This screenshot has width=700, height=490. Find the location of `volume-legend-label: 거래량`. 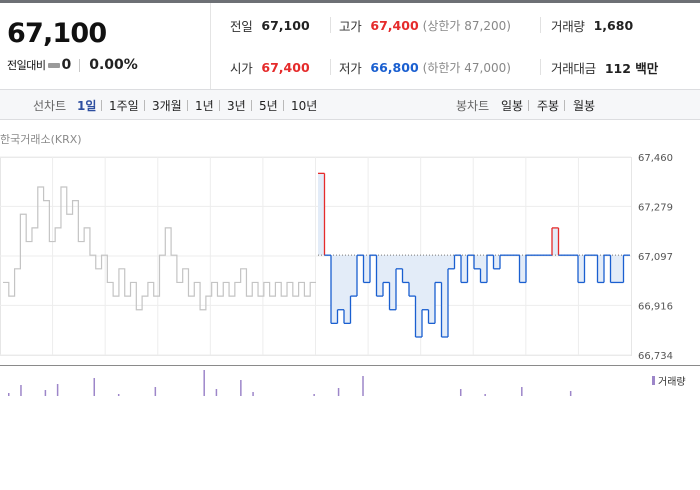

volume-legend-label: 거래량 is located at coordinates (672, 382).